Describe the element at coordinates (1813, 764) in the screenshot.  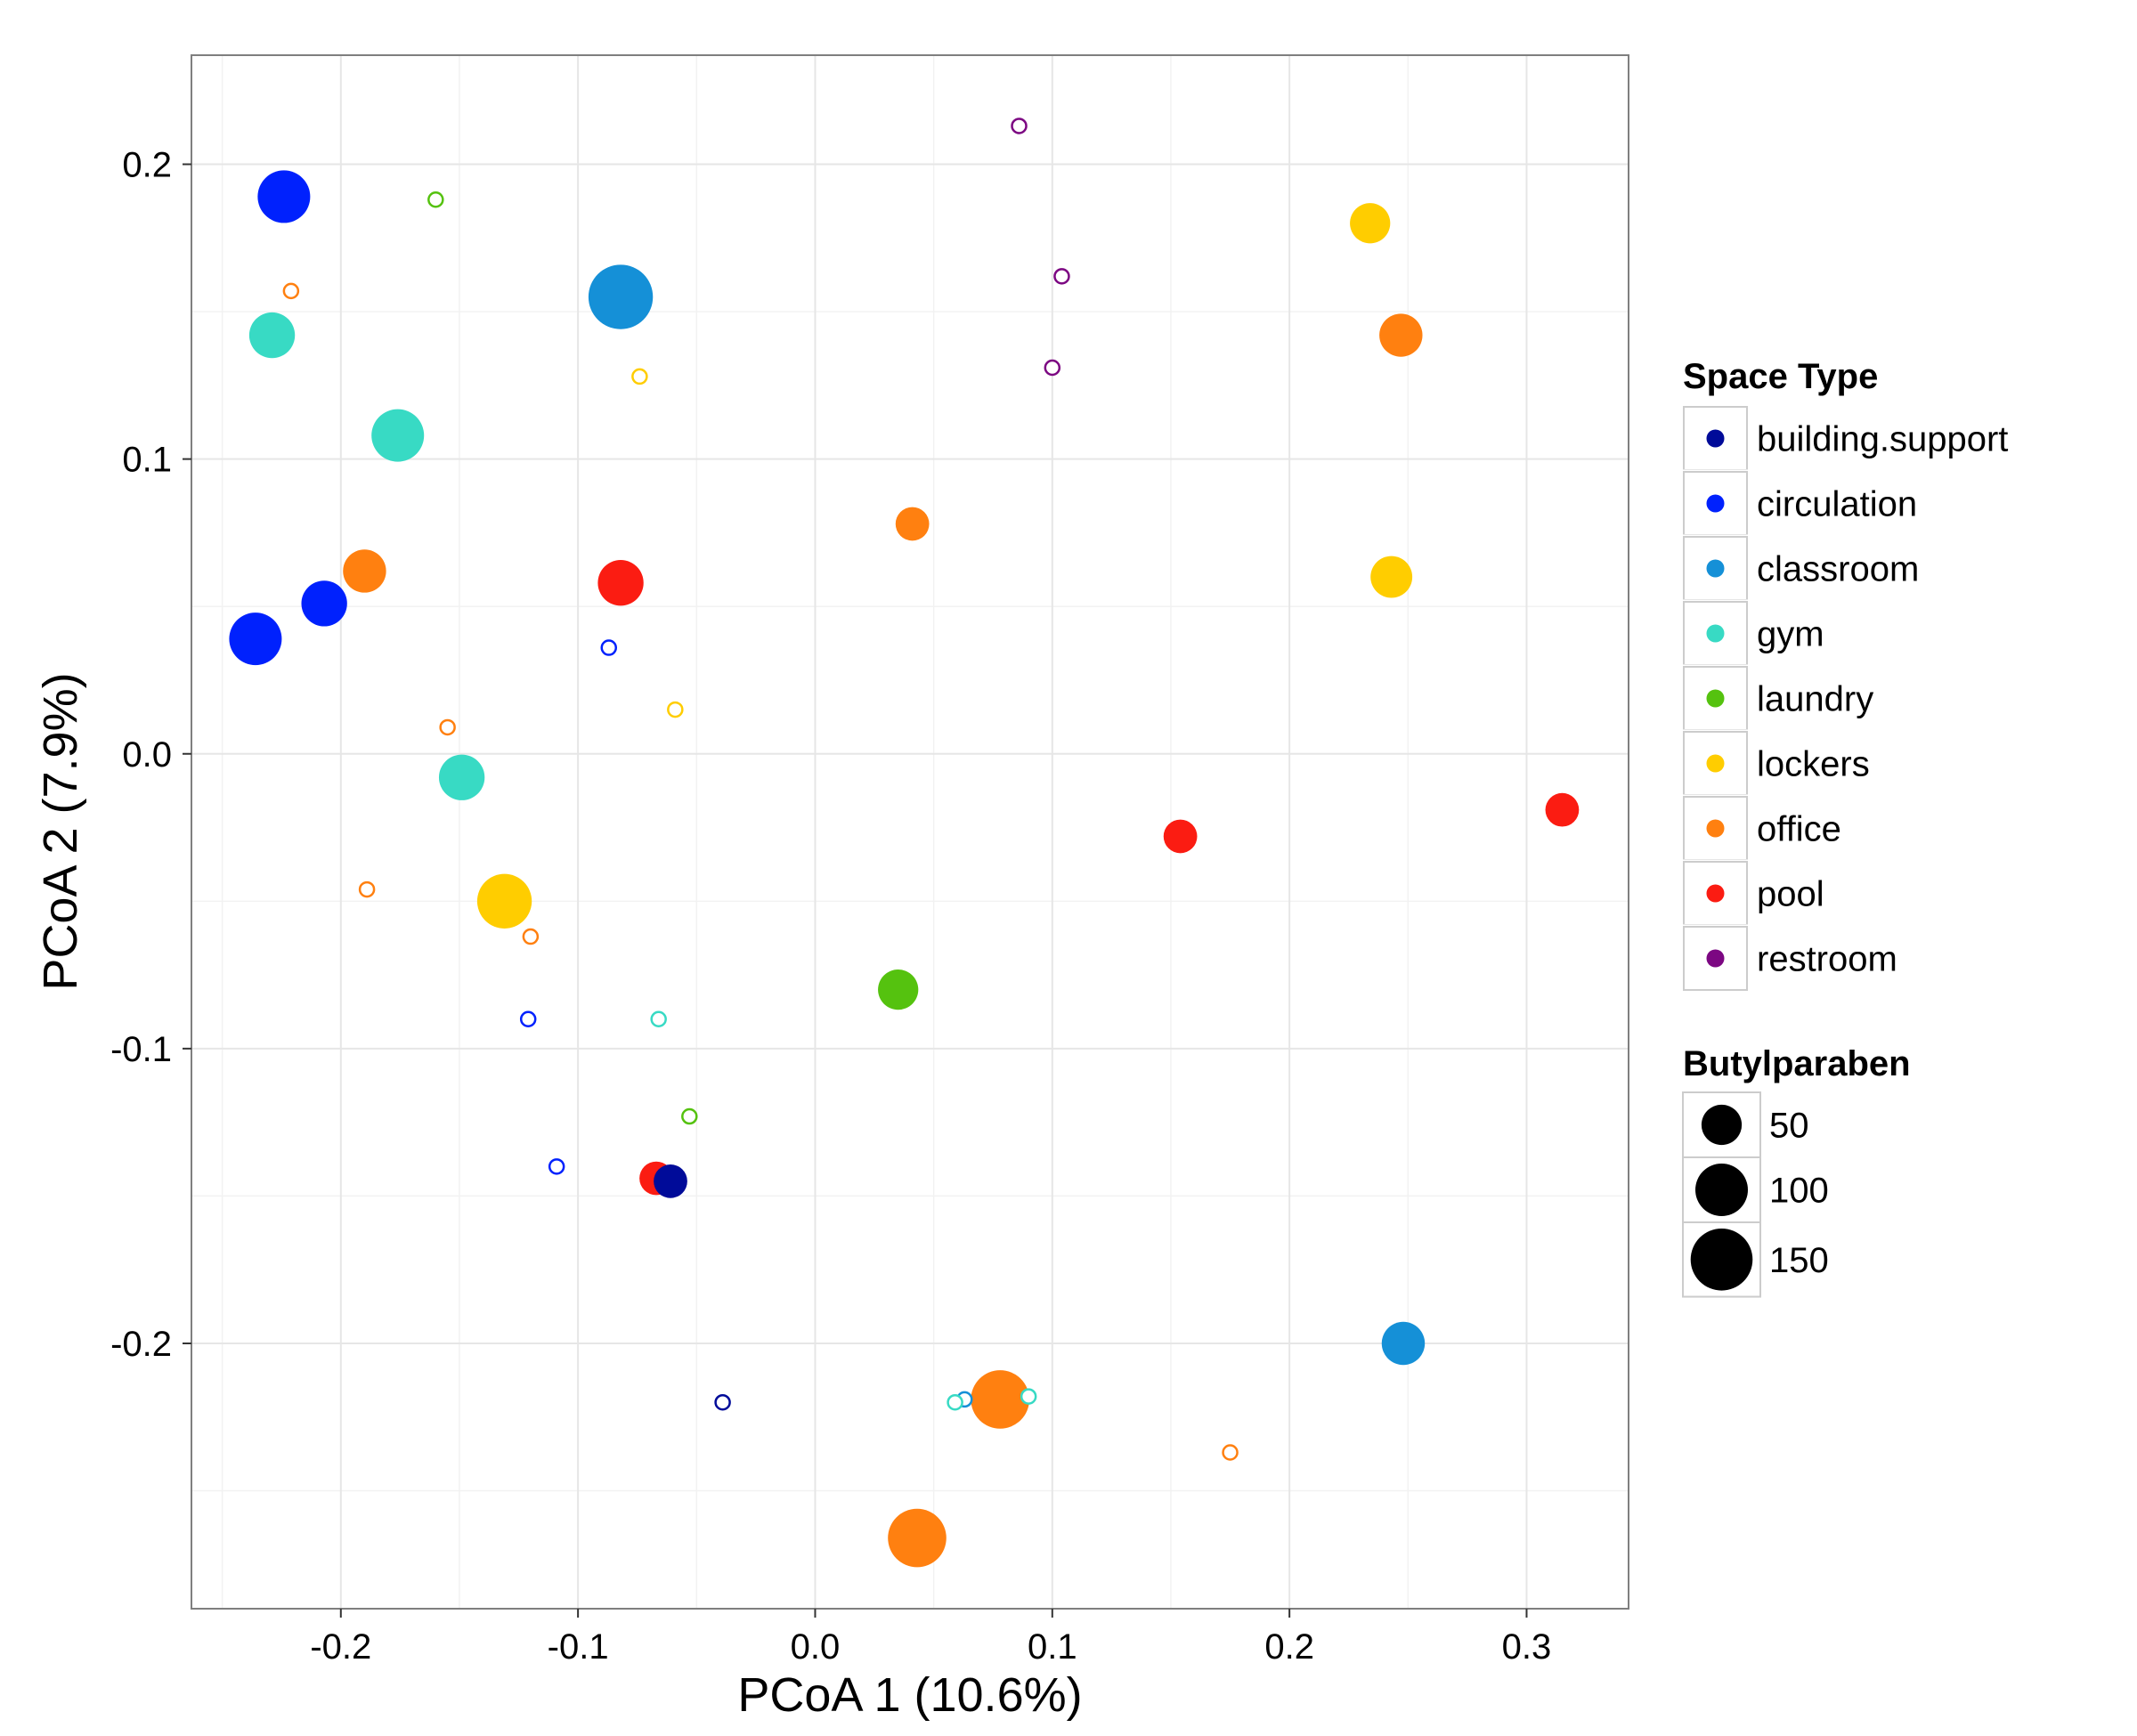
I see `color-legend-label: lockers` at that location.